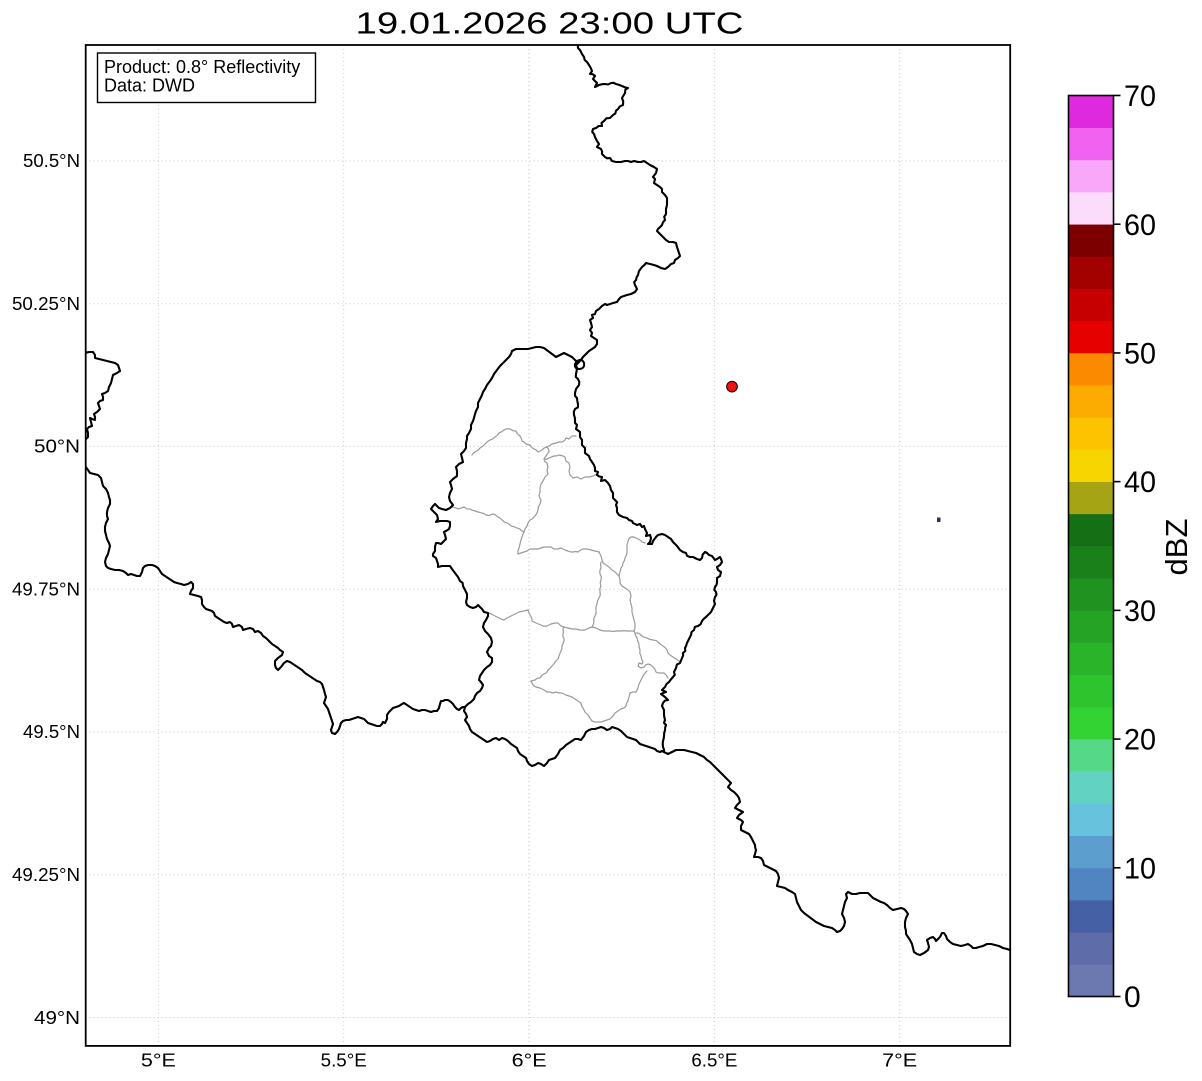 The width and height of the screenshot is (1202, 1081). I want to click on svg-text: 50.5°N, so click(51, 161).